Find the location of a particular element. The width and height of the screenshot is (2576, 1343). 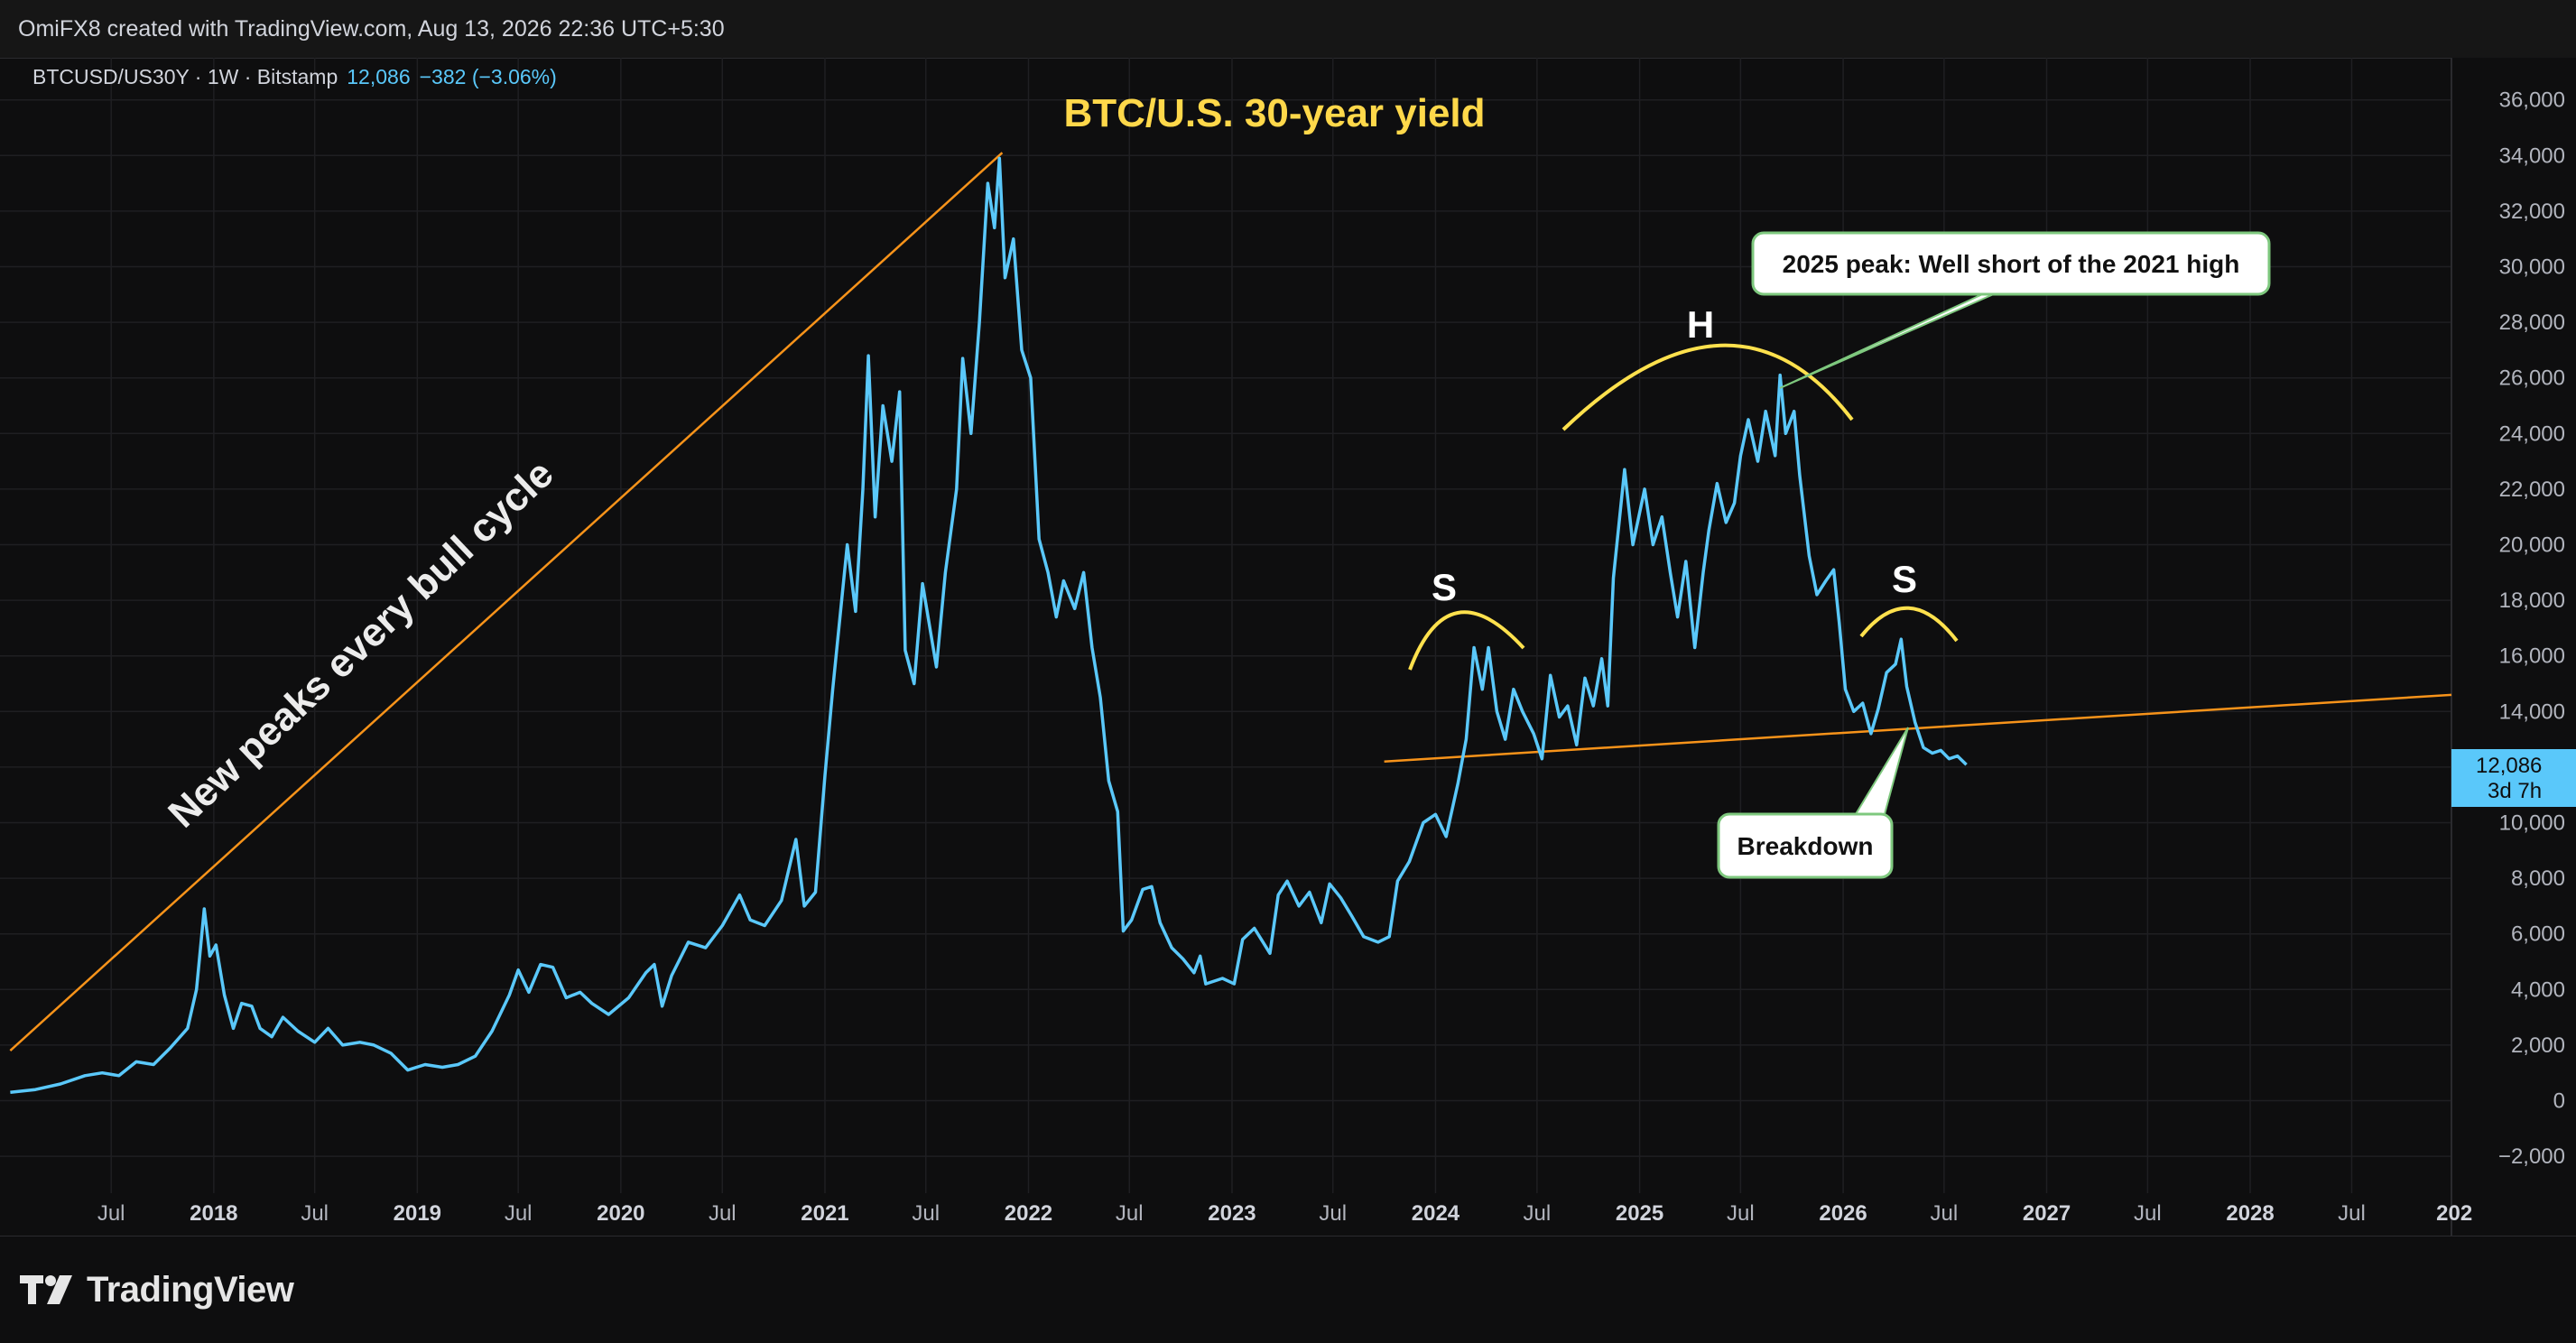

y-tick-label: 32,000 is located at coordinates (2532, 212).